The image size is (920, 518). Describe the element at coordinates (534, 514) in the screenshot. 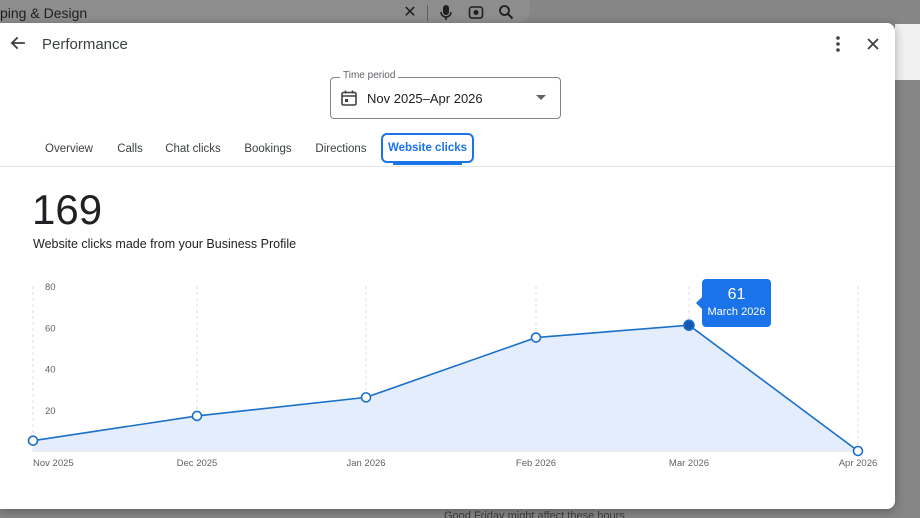

I see `background-hours-note: Good Friday might affect these hours` at that location.